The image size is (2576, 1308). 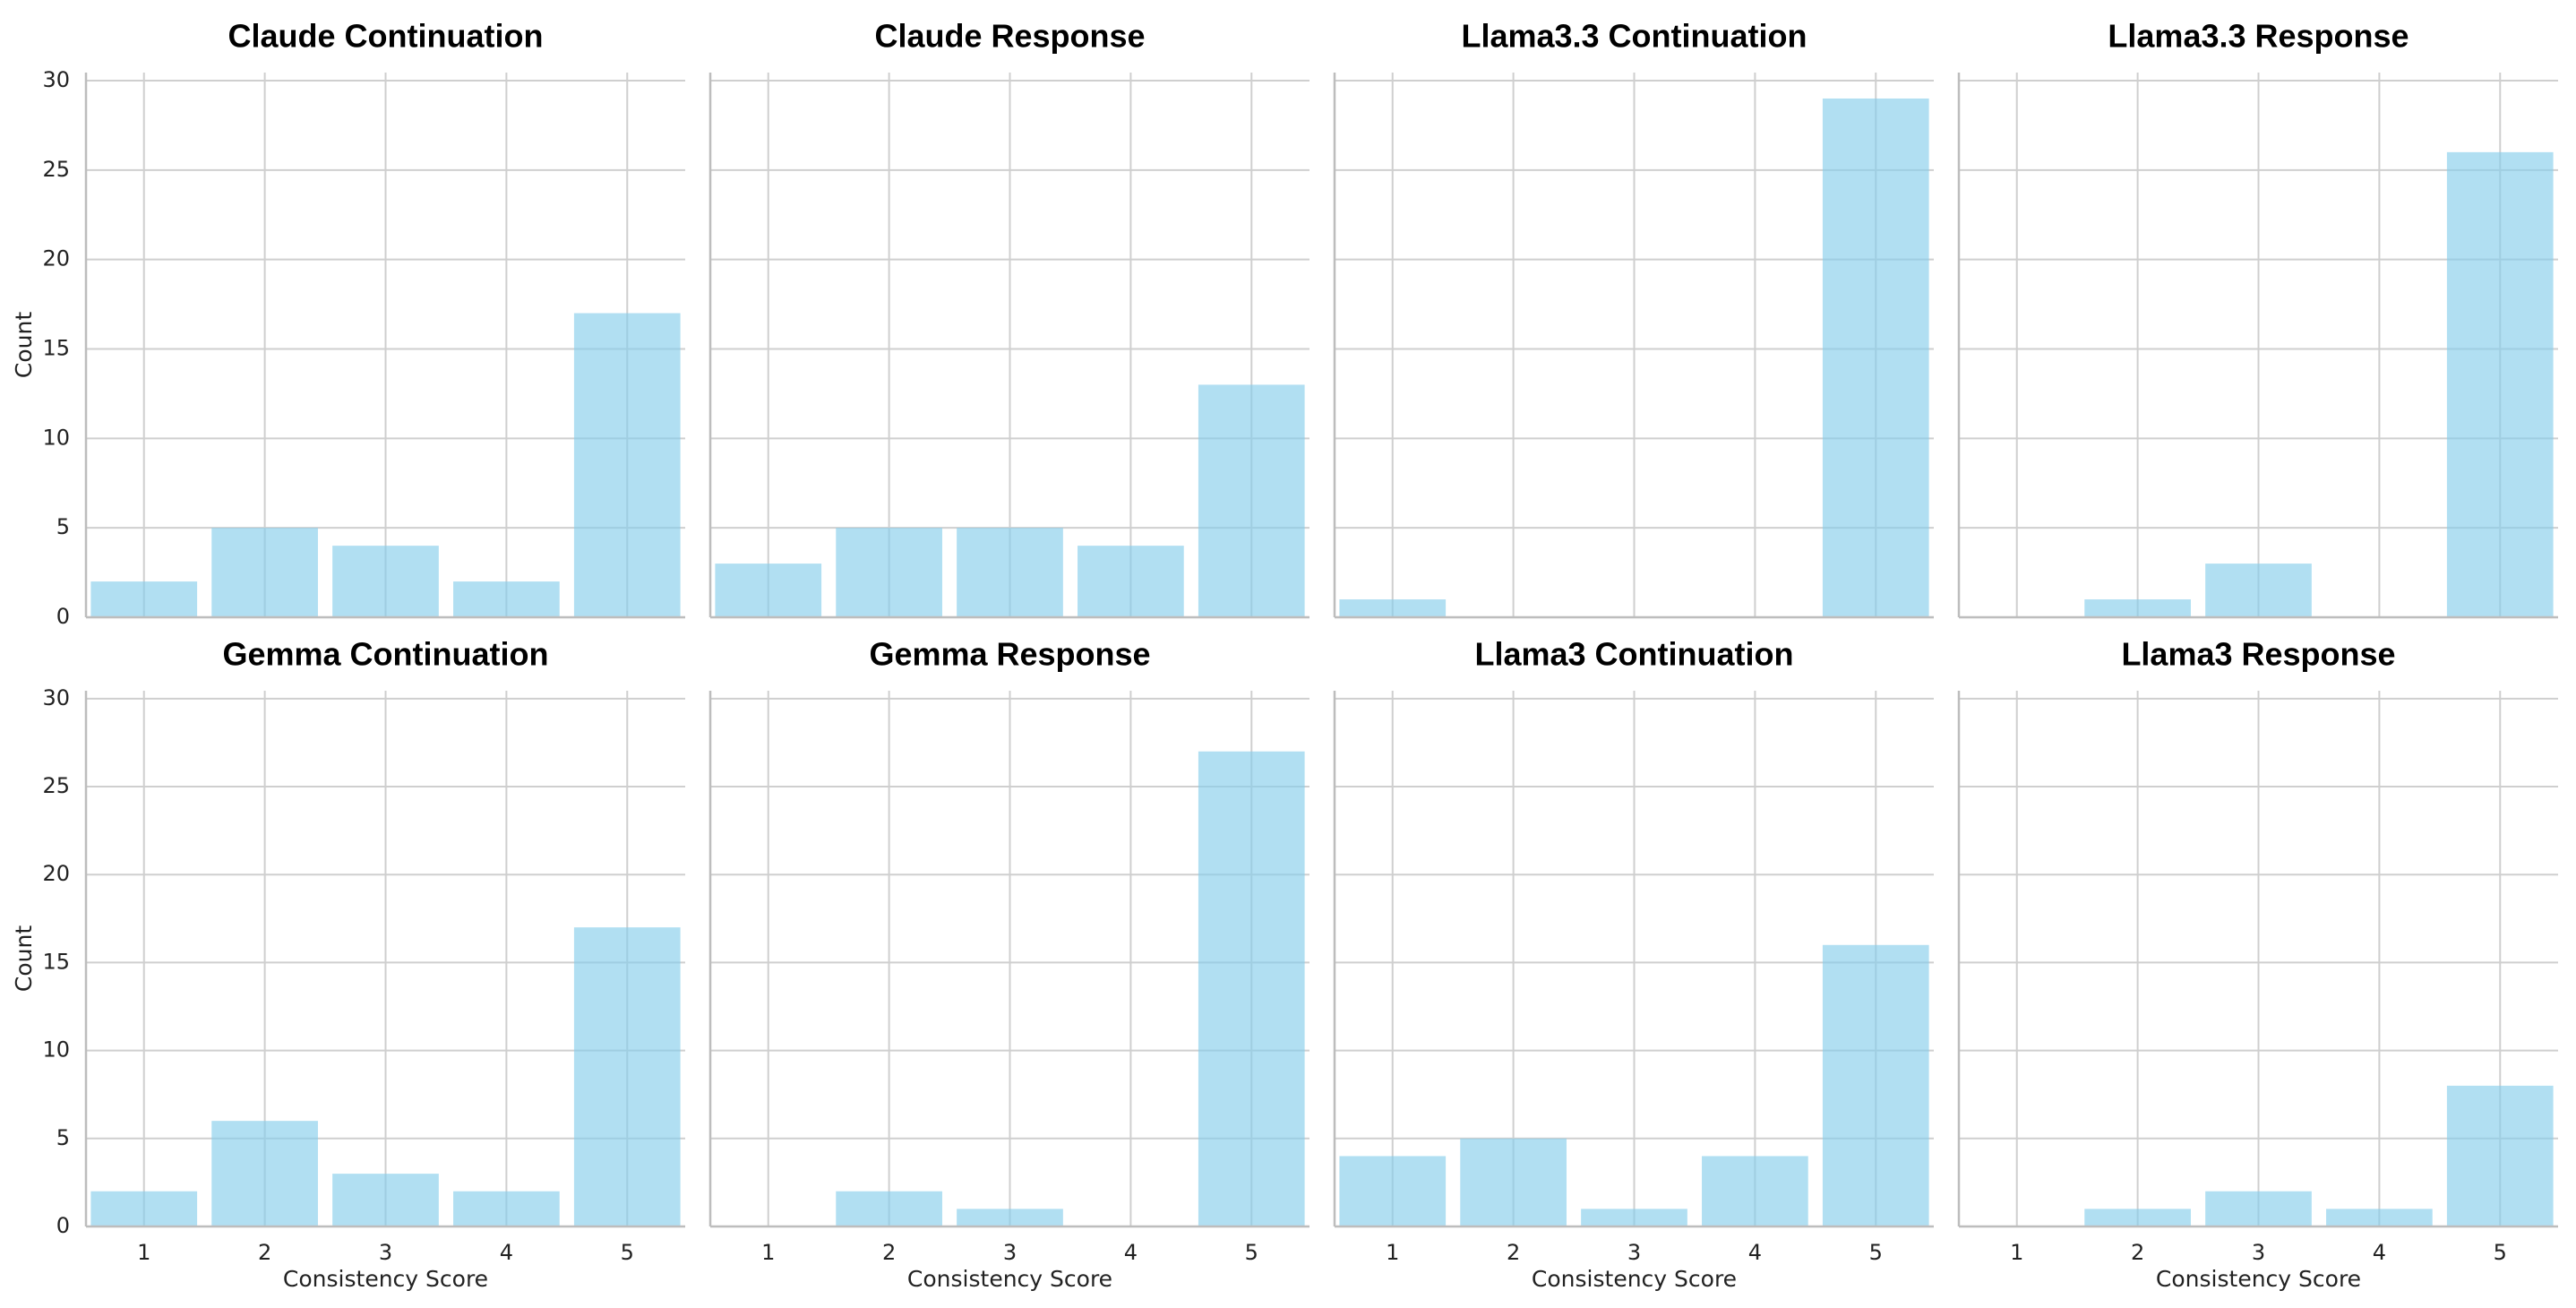 I want to click on chart-title: Claude Response, so click(x=1009, y=36).